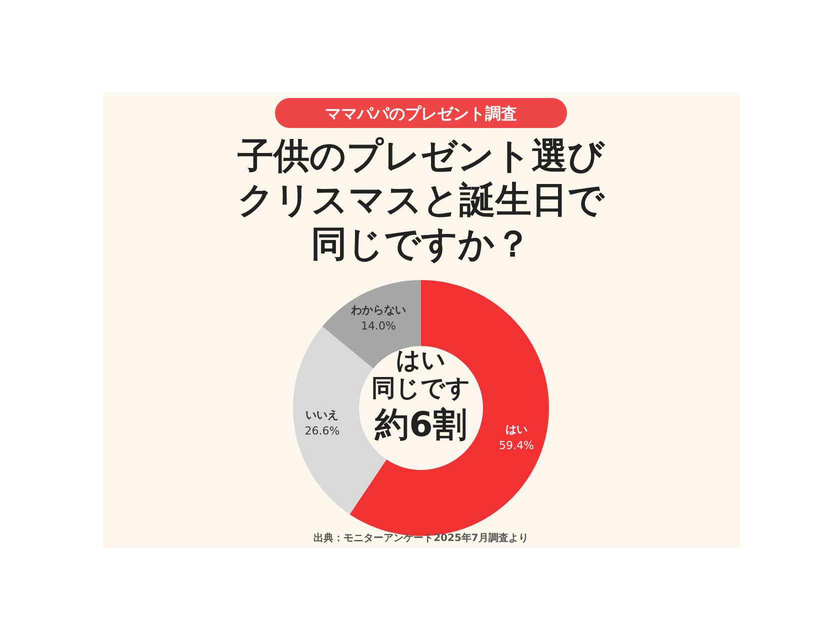  I want to click on chart-title: 子供のプレゼント選びクリスマスと誕生日で同じですか？, so click(422, 200).